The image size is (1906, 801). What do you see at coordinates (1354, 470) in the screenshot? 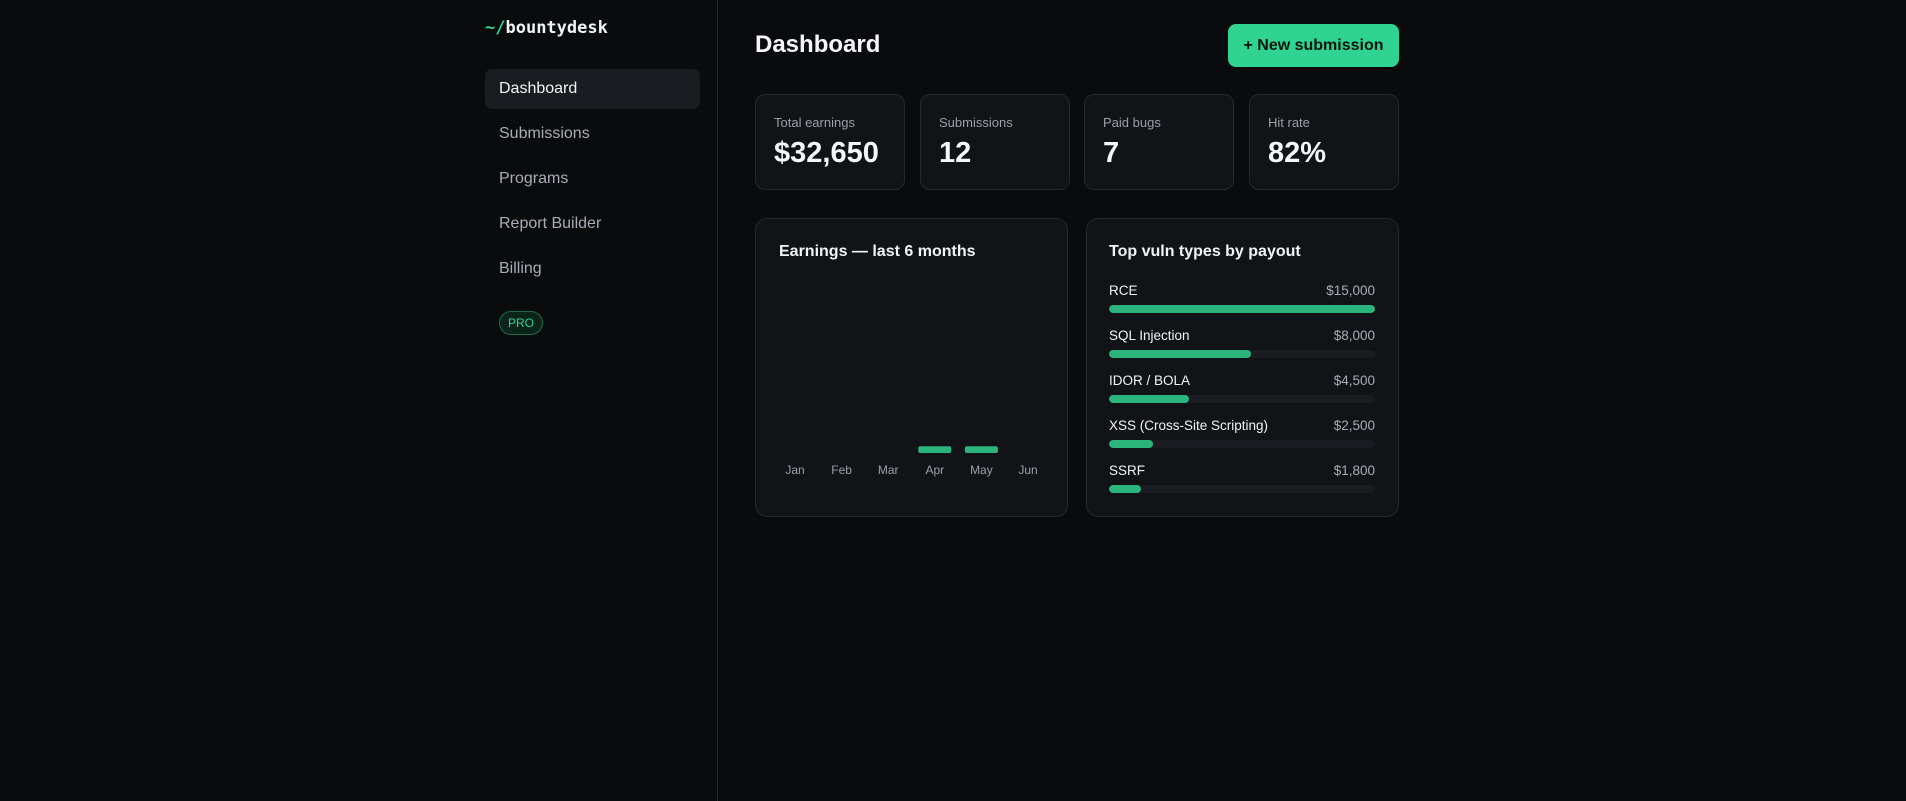
I see `vuln-amount: $1,800` at bounding box center [1354, 470].